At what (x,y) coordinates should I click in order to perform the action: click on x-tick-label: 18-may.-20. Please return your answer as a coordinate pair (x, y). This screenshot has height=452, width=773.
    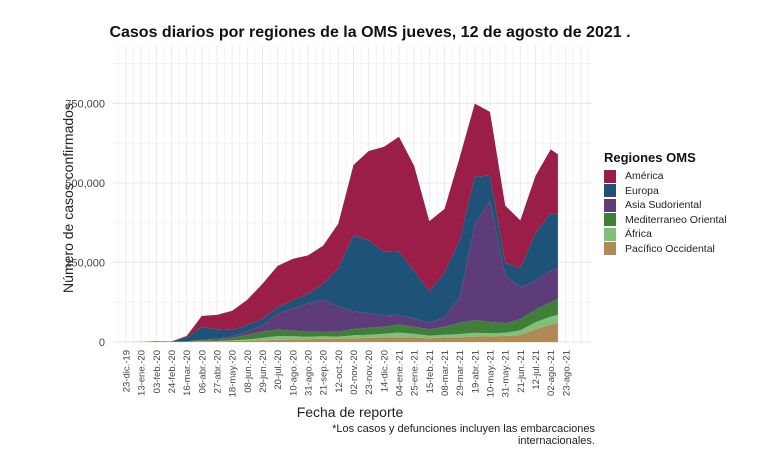
    Looking at the image, I should click on (233, 373).